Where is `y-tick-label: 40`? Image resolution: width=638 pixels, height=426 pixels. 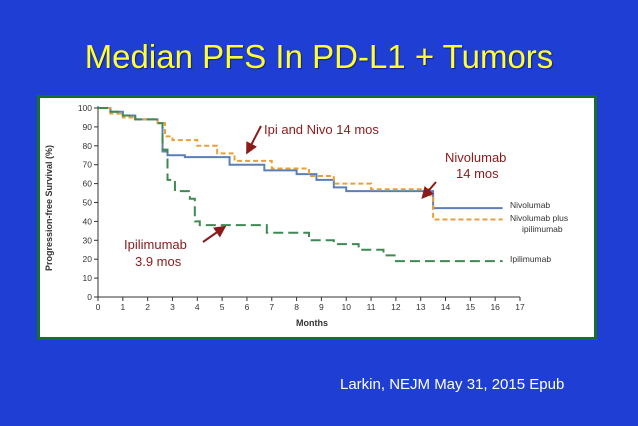 y-tick-label: 40 is located at coordinates (88, 221).